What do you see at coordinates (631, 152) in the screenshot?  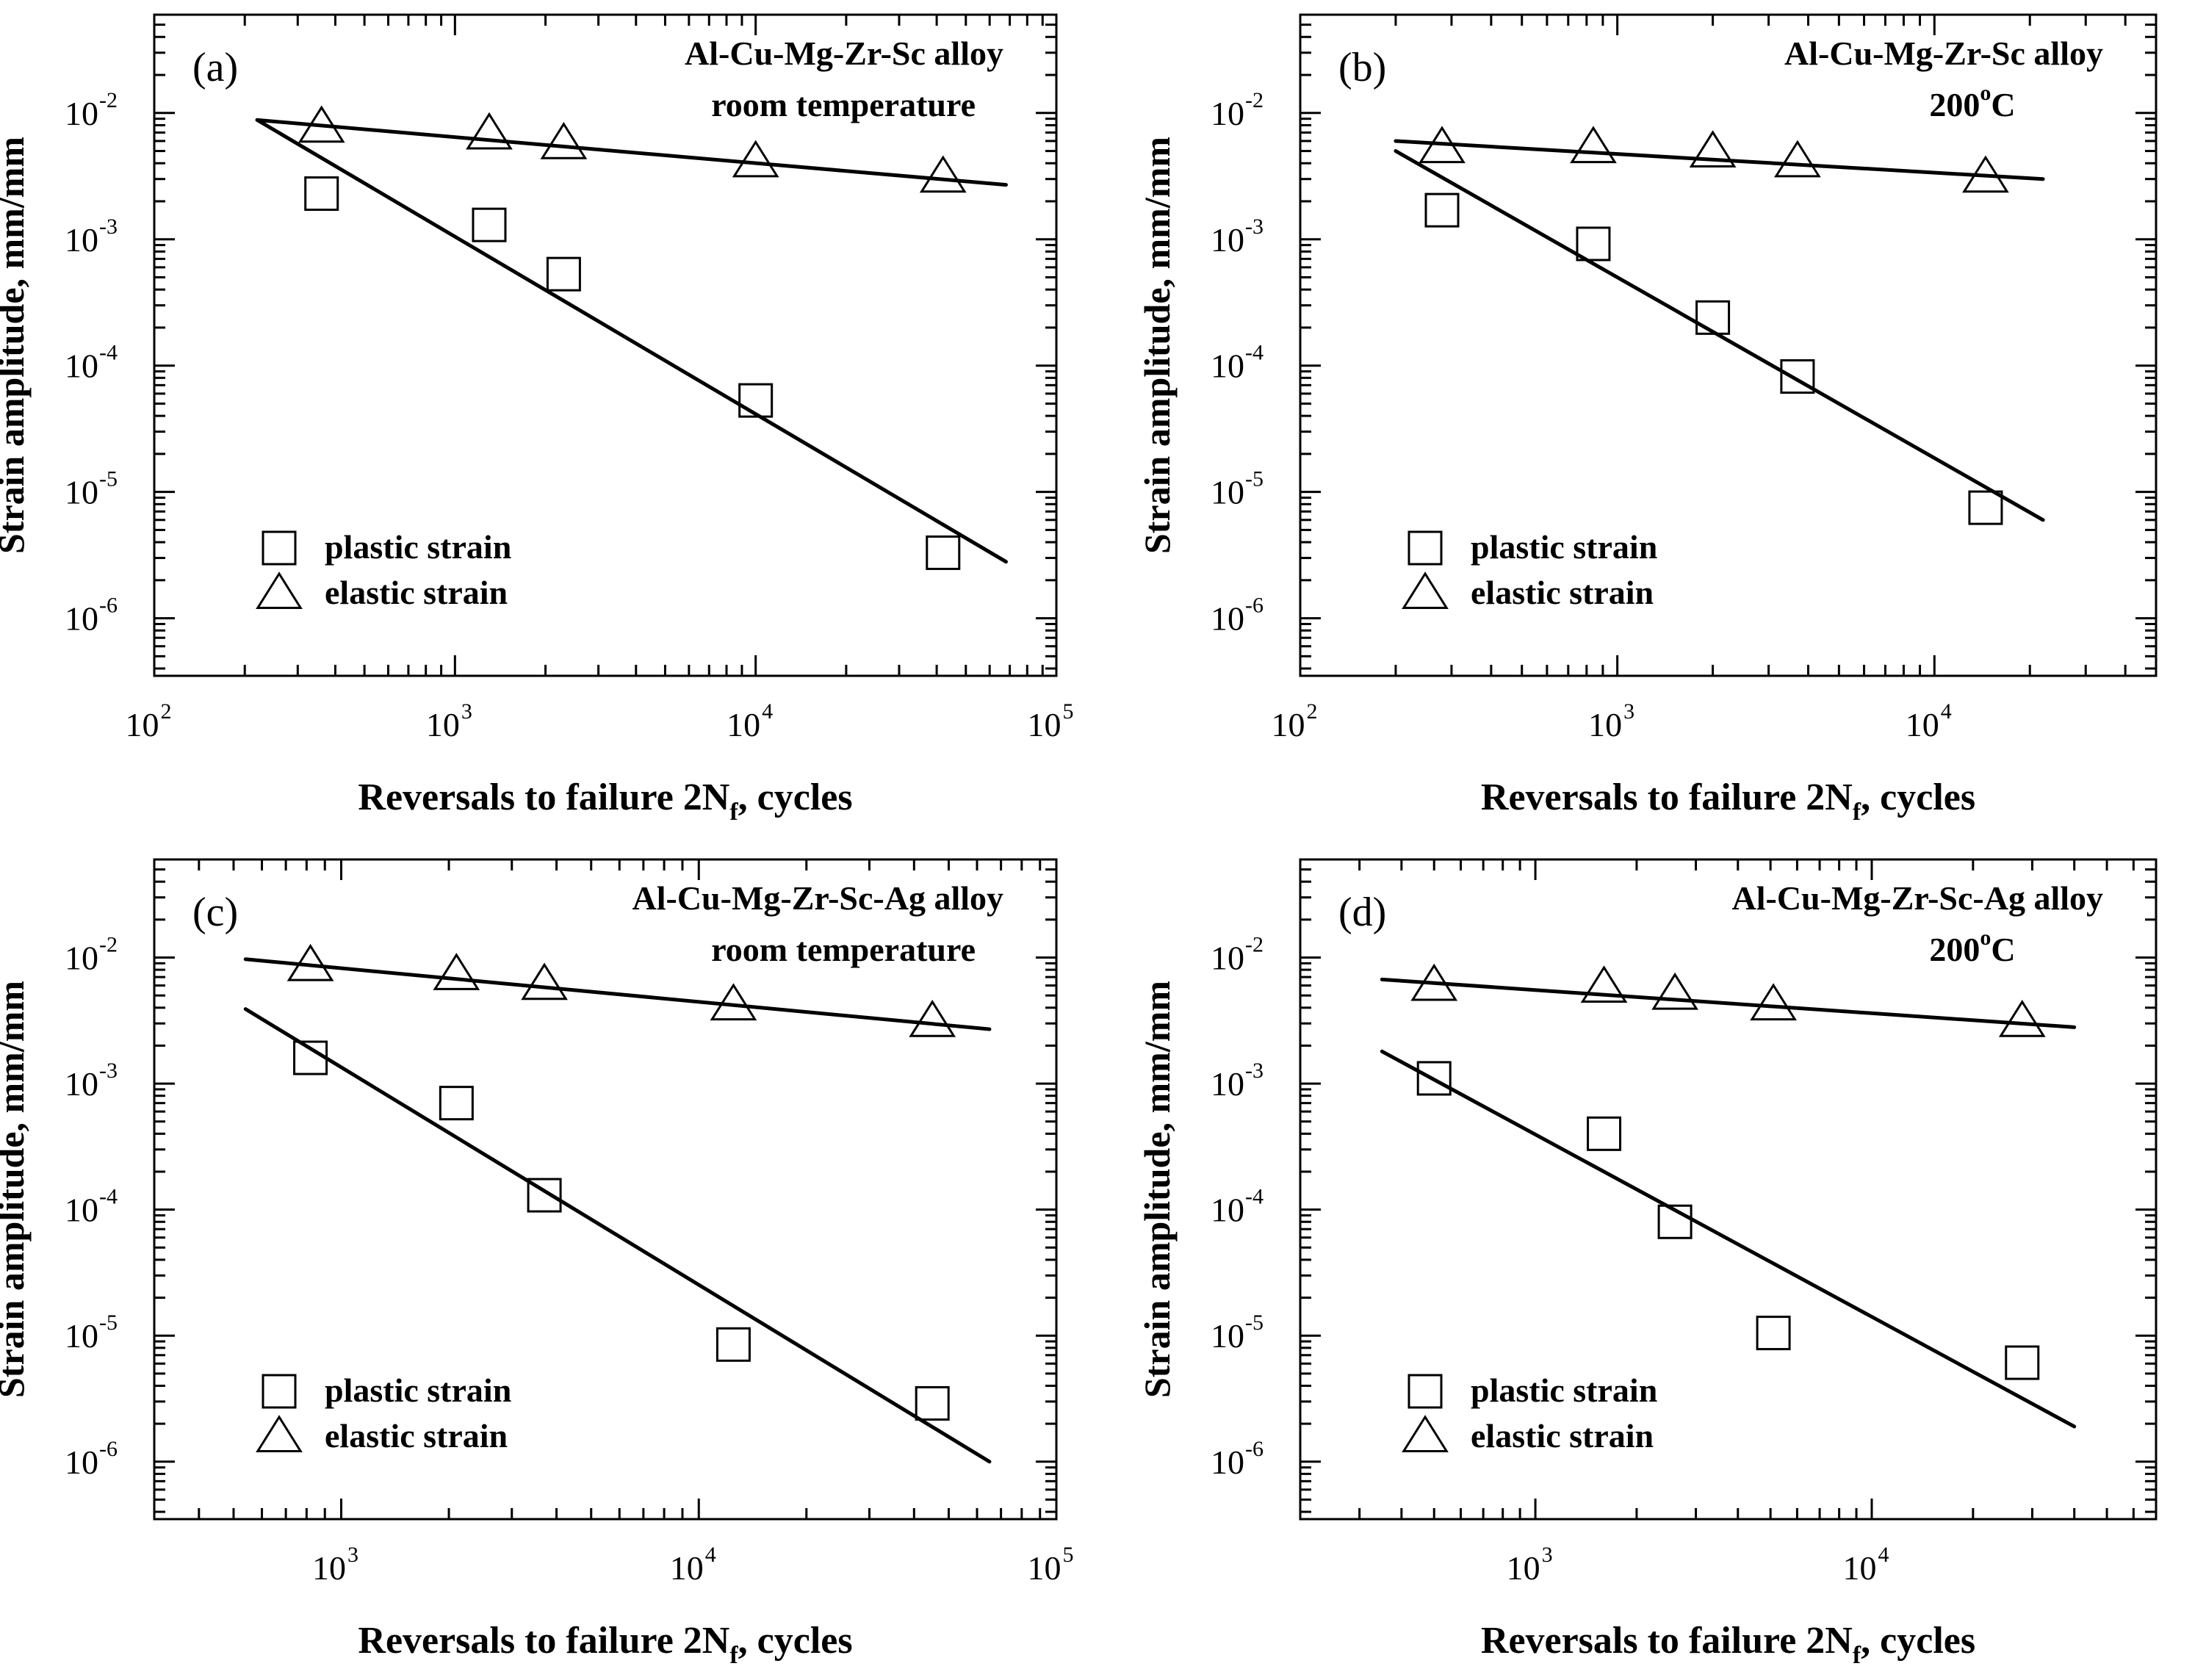 I see `elastic-fit-line` at bounding box center [631, 152].